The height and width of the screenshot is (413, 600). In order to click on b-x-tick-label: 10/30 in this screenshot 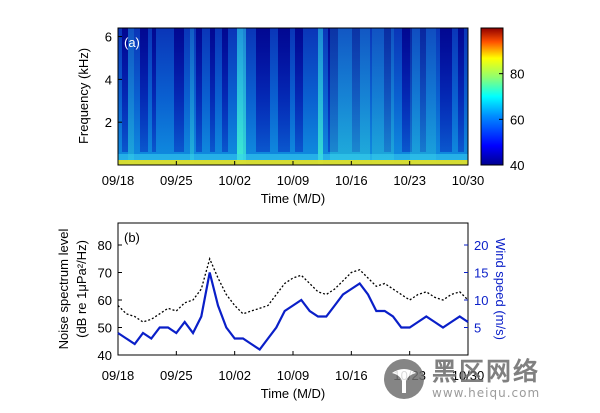, I will do `click(468, 375)`.